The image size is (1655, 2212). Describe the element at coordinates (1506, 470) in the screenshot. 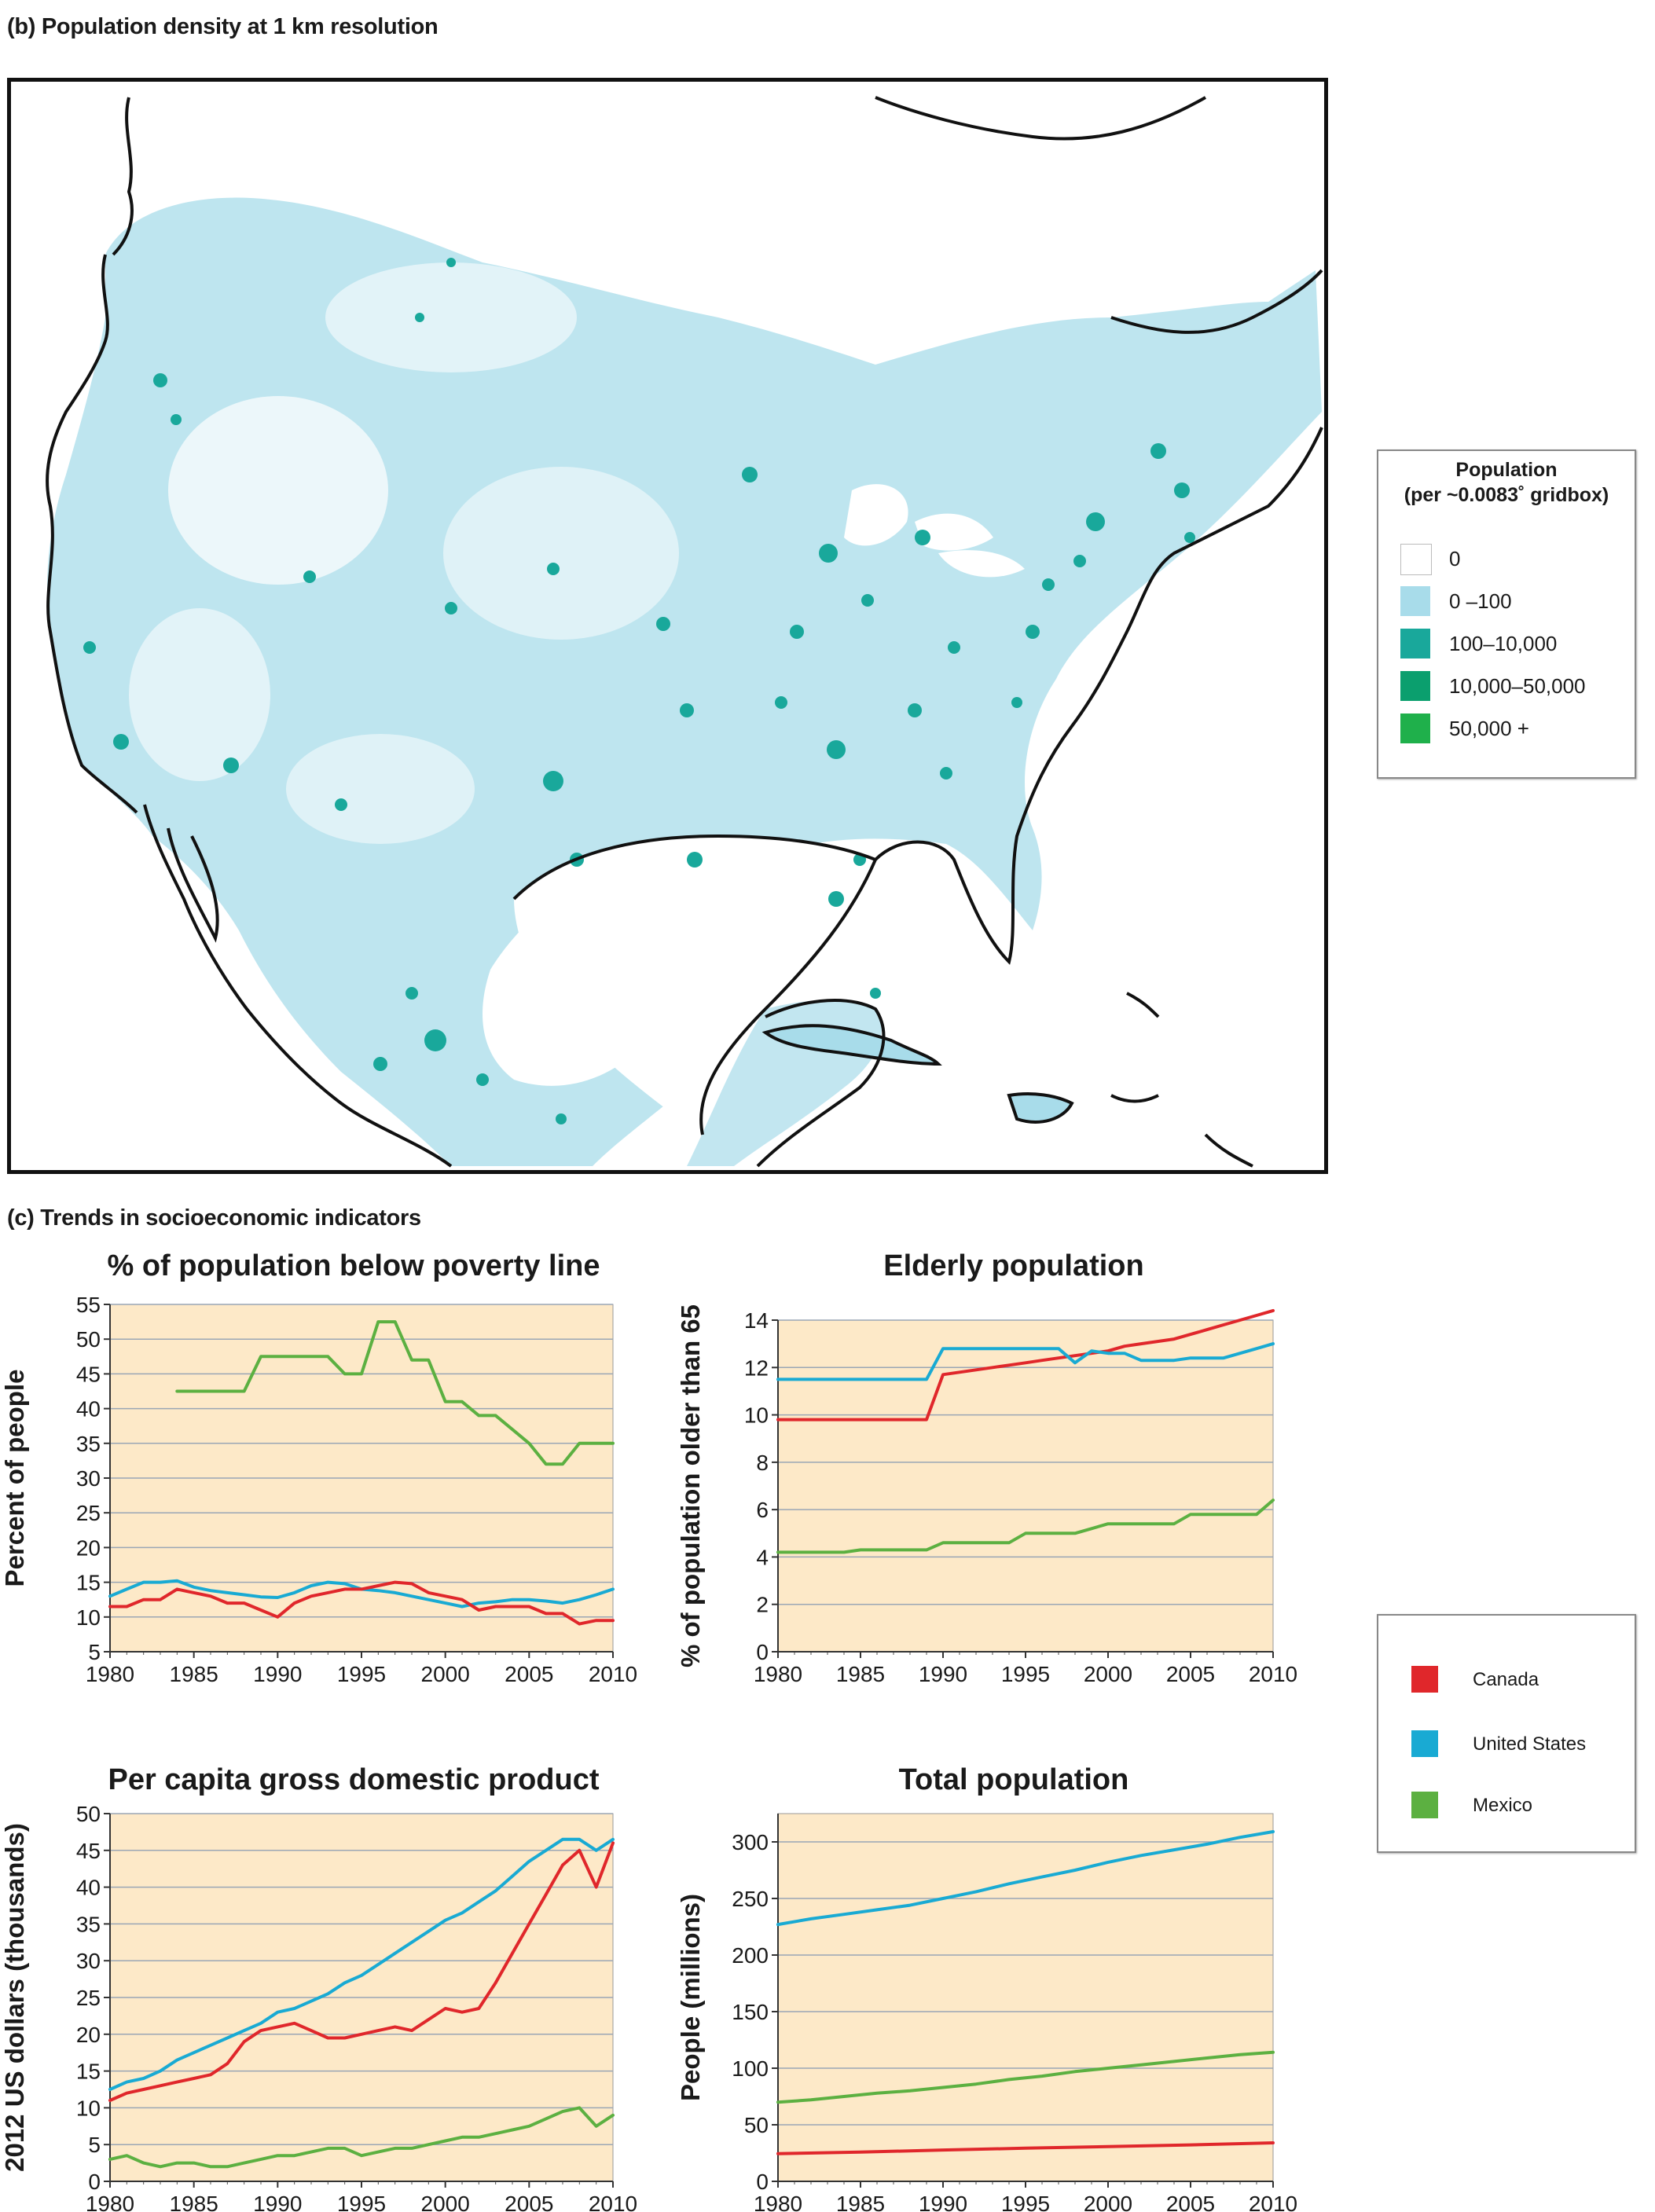

I see `legend-title: Population` at that location.